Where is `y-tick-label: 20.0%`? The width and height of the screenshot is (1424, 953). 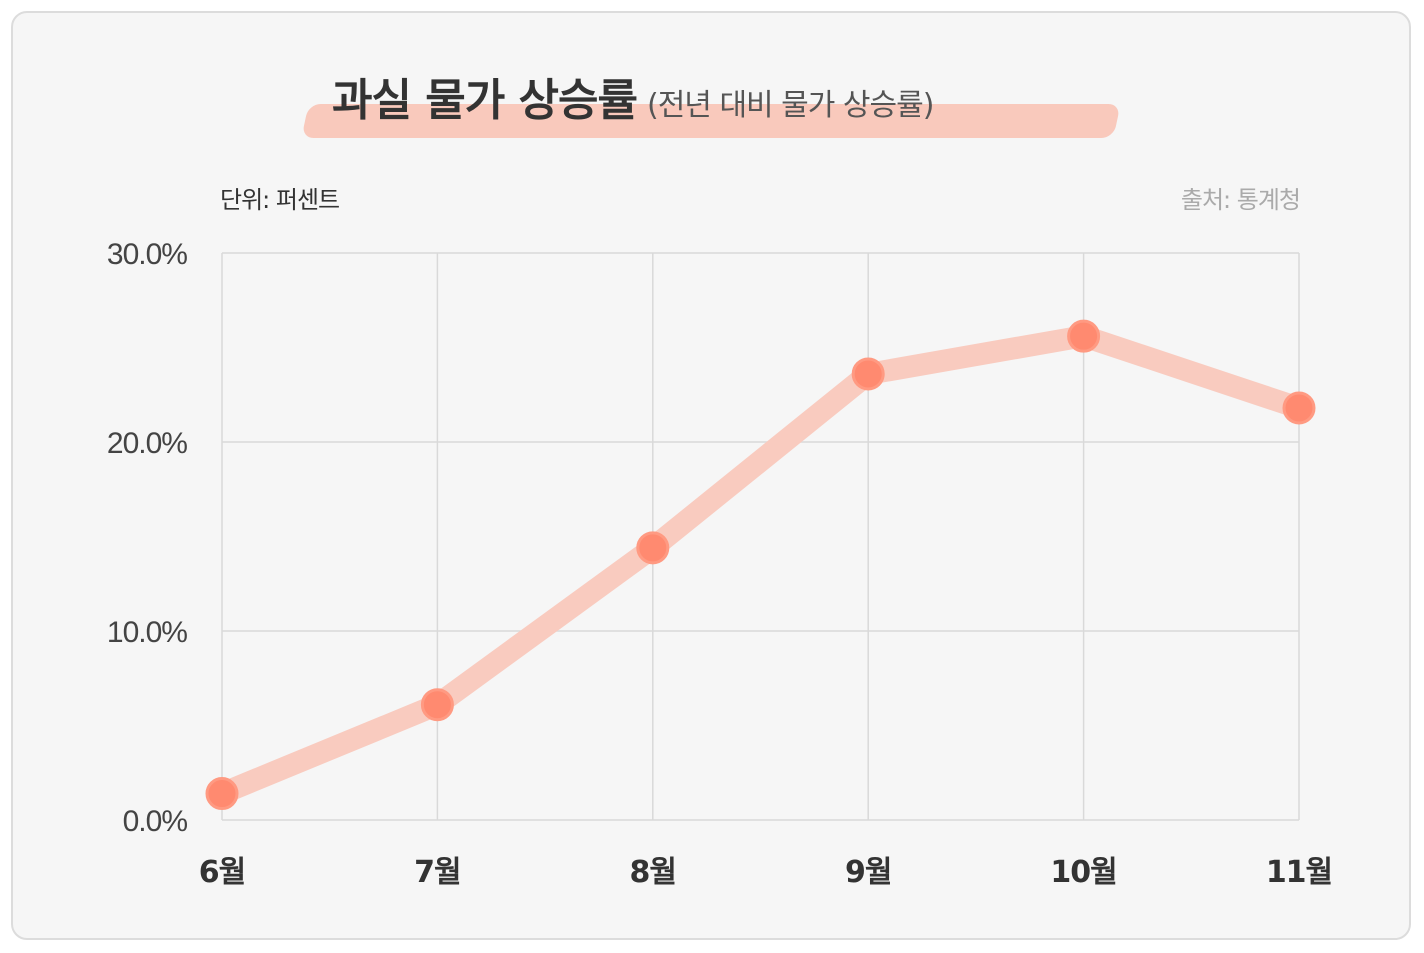 y-tick-label: 20.0% is located at coordinates (147, 443).